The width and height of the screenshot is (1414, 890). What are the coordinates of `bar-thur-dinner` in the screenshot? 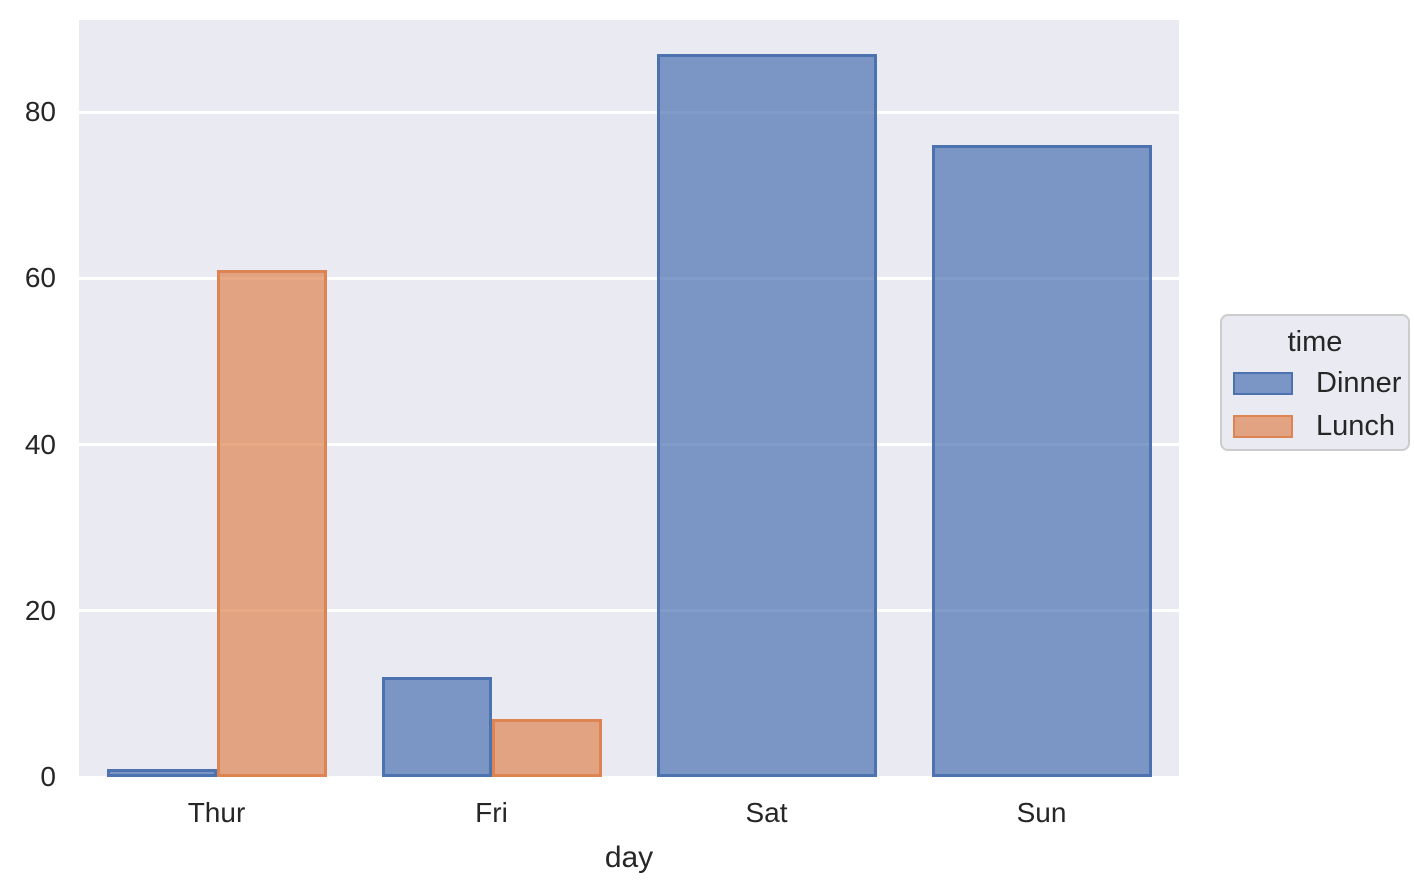 It's located at (161, 772).